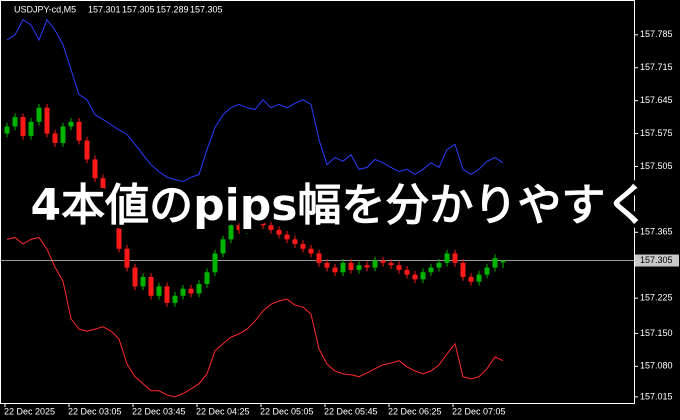  I want to click on x-tick-label: 22 Dec 07:05, so click(479, 411).